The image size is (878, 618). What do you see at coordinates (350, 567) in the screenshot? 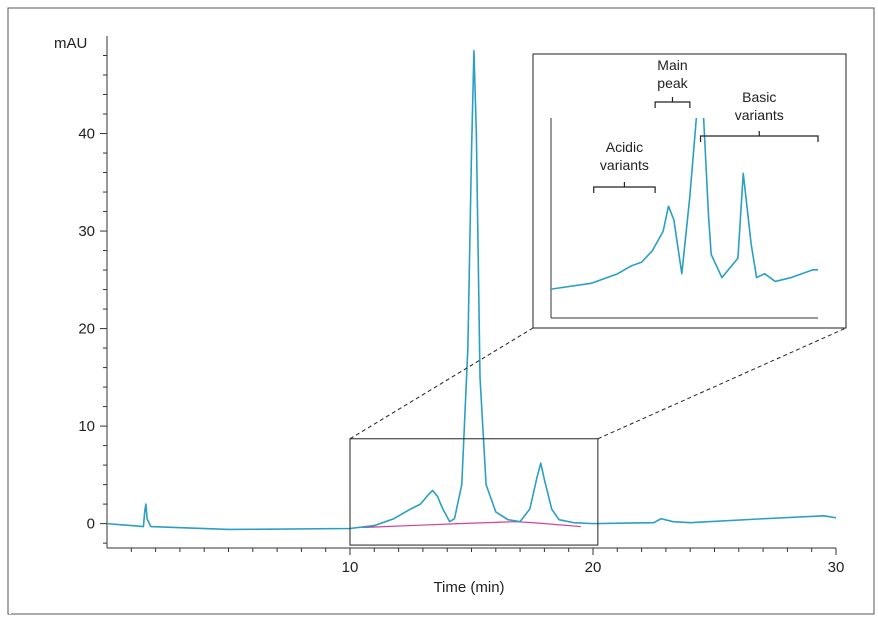
I see `x-tick-label: 10` at bounding box center [350, 567].